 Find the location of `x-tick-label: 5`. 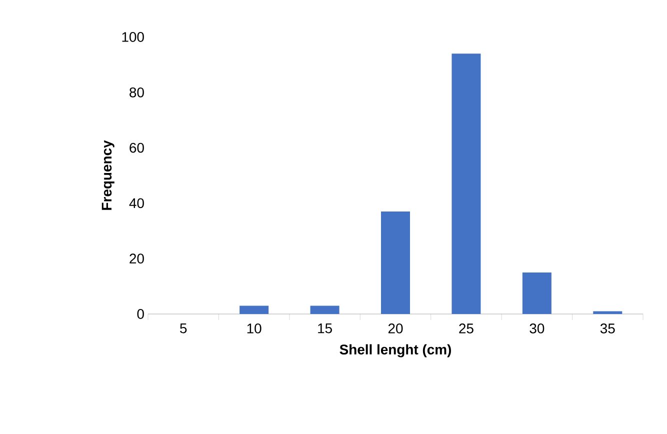

x-tick-label: 5 is located at coordinates (183, 329).